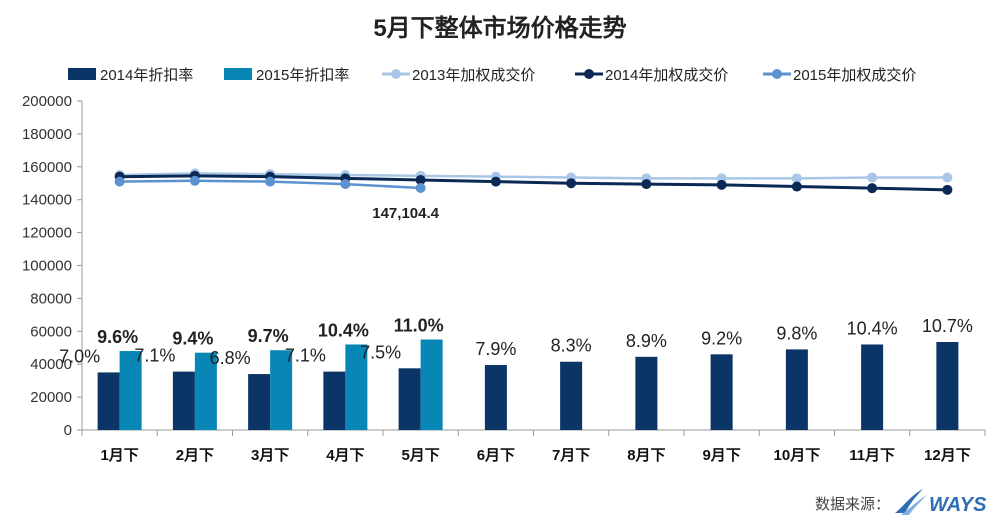 The height and width of the screenshot is (521, 1000). Describe the element at coordinates (500, 28) in the screenshot. I see `chart-title: 5月下整体市场价格走势` at that location.